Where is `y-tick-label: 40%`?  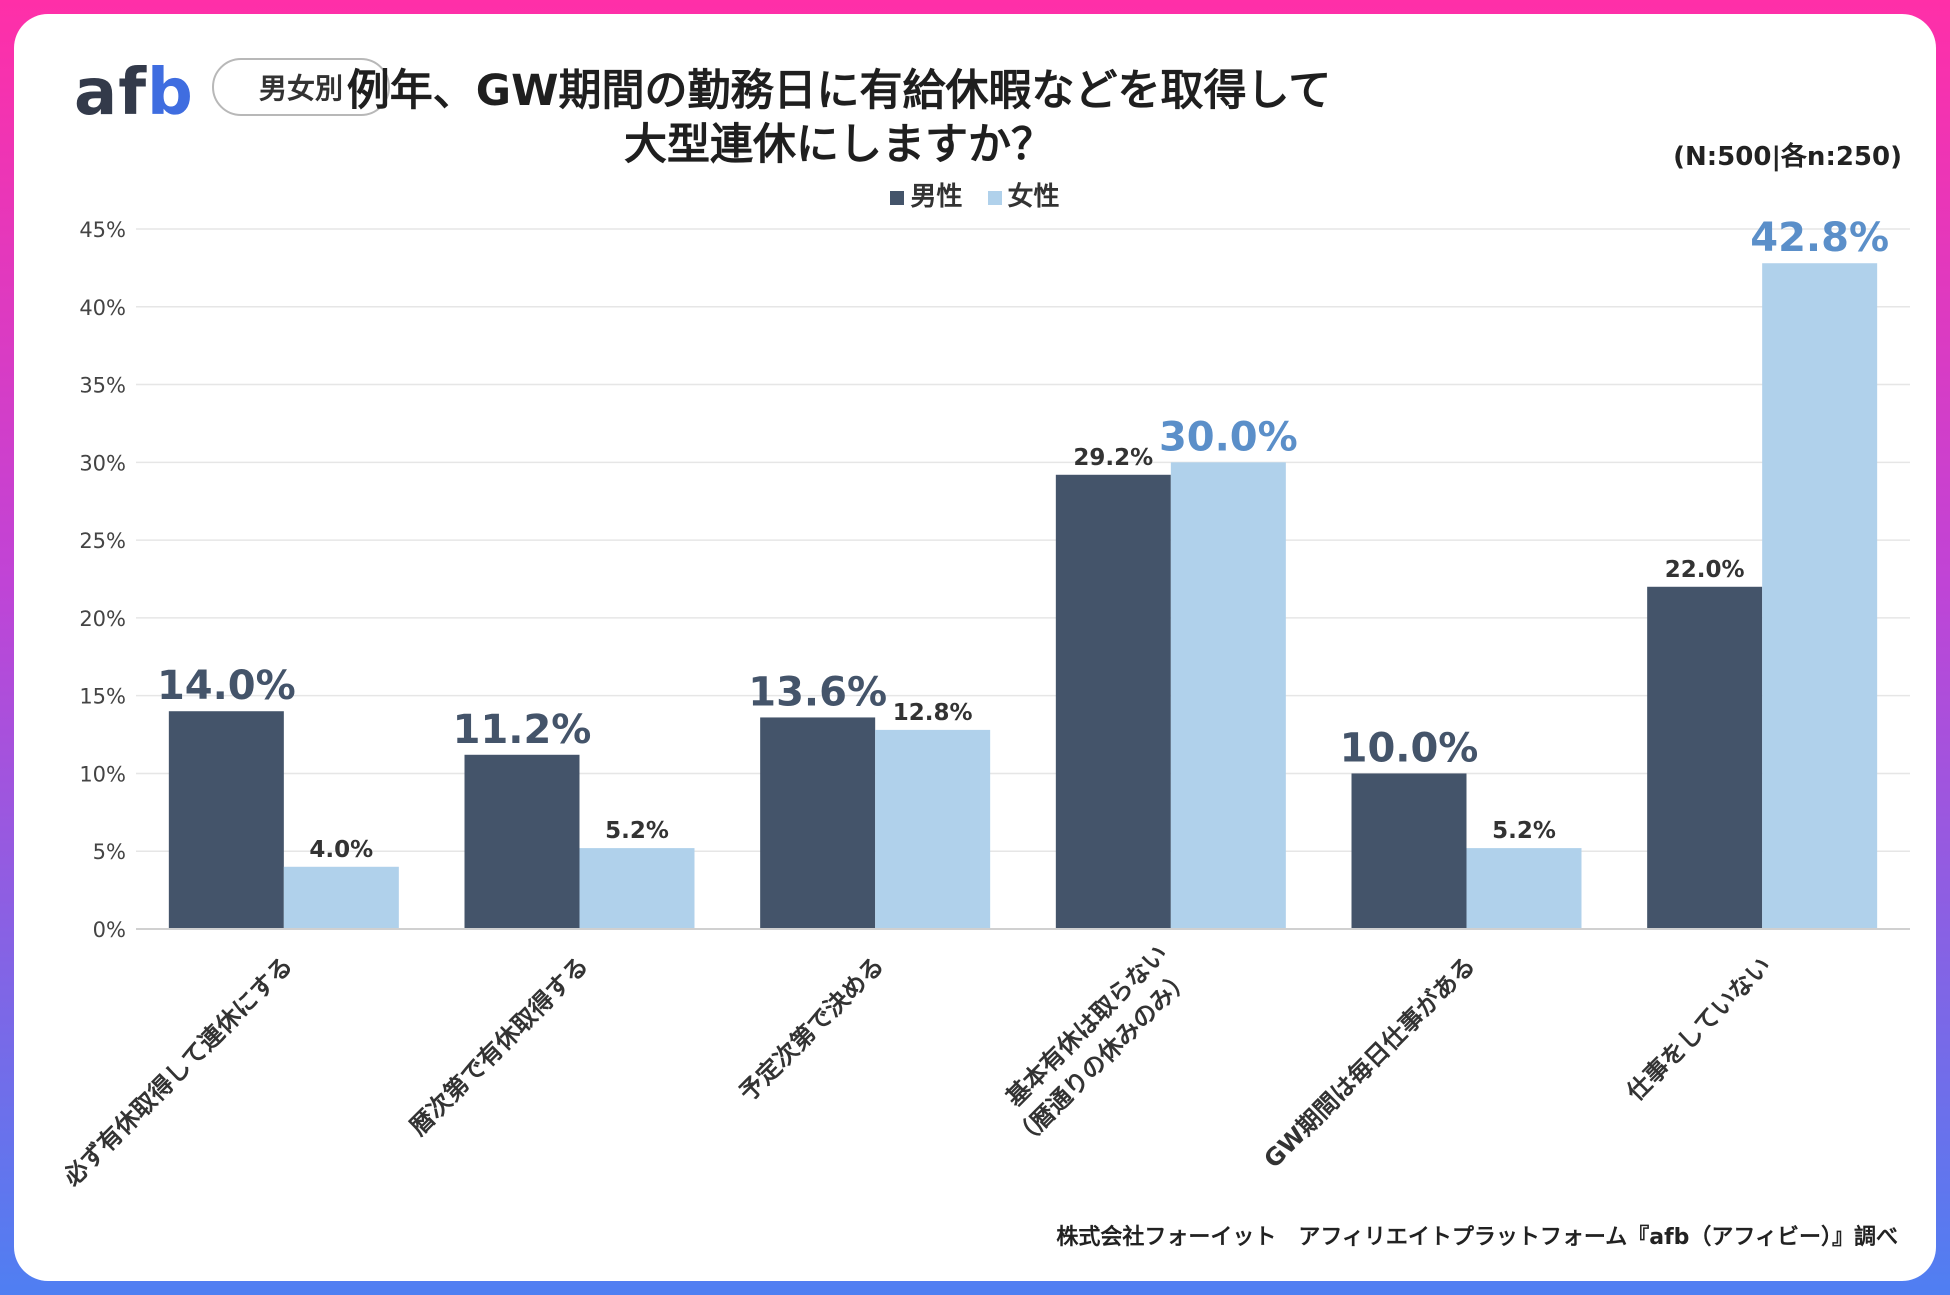 y-tick-label: 40% is located at coordinates (102, 308).